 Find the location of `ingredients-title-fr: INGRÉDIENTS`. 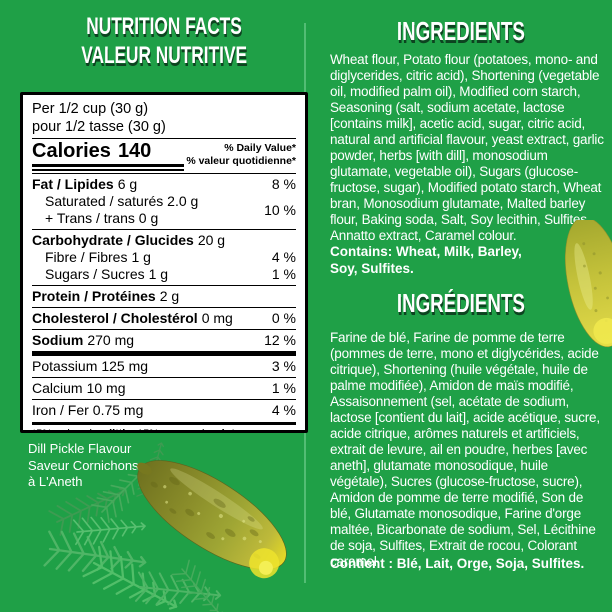

ingredients-title-fr: INGRÉDIENTS is located at coordinates (461, 303).